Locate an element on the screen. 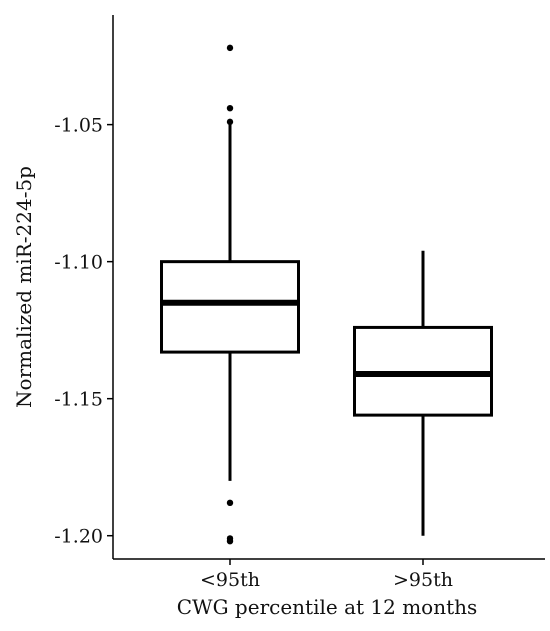 The image size is (550, 631). x-tick-label: >95th is located at coordinates (423, 580).